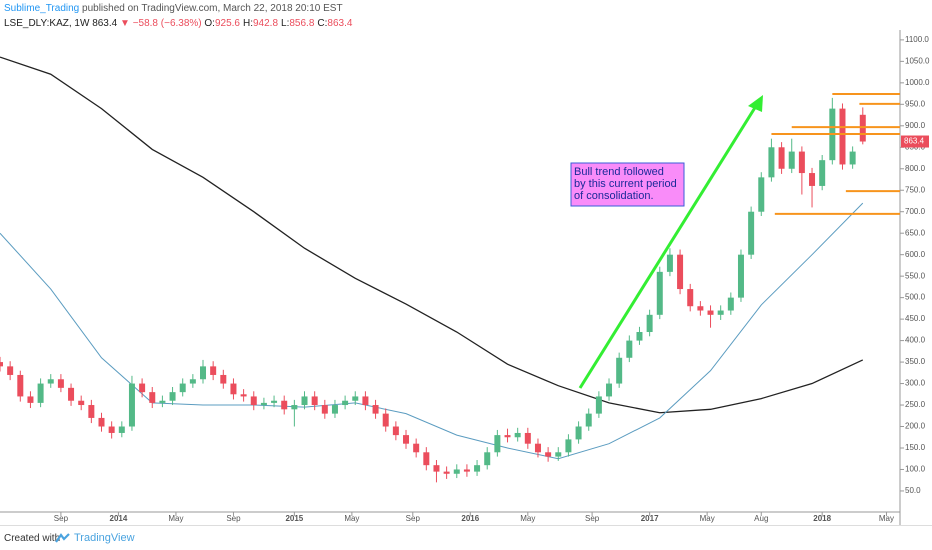 The height and width of the screenshot is (550, 932). Describe the element at coordinates (915, 340) in the screenshot. I see `y-tick-label: 400.0` at that location.